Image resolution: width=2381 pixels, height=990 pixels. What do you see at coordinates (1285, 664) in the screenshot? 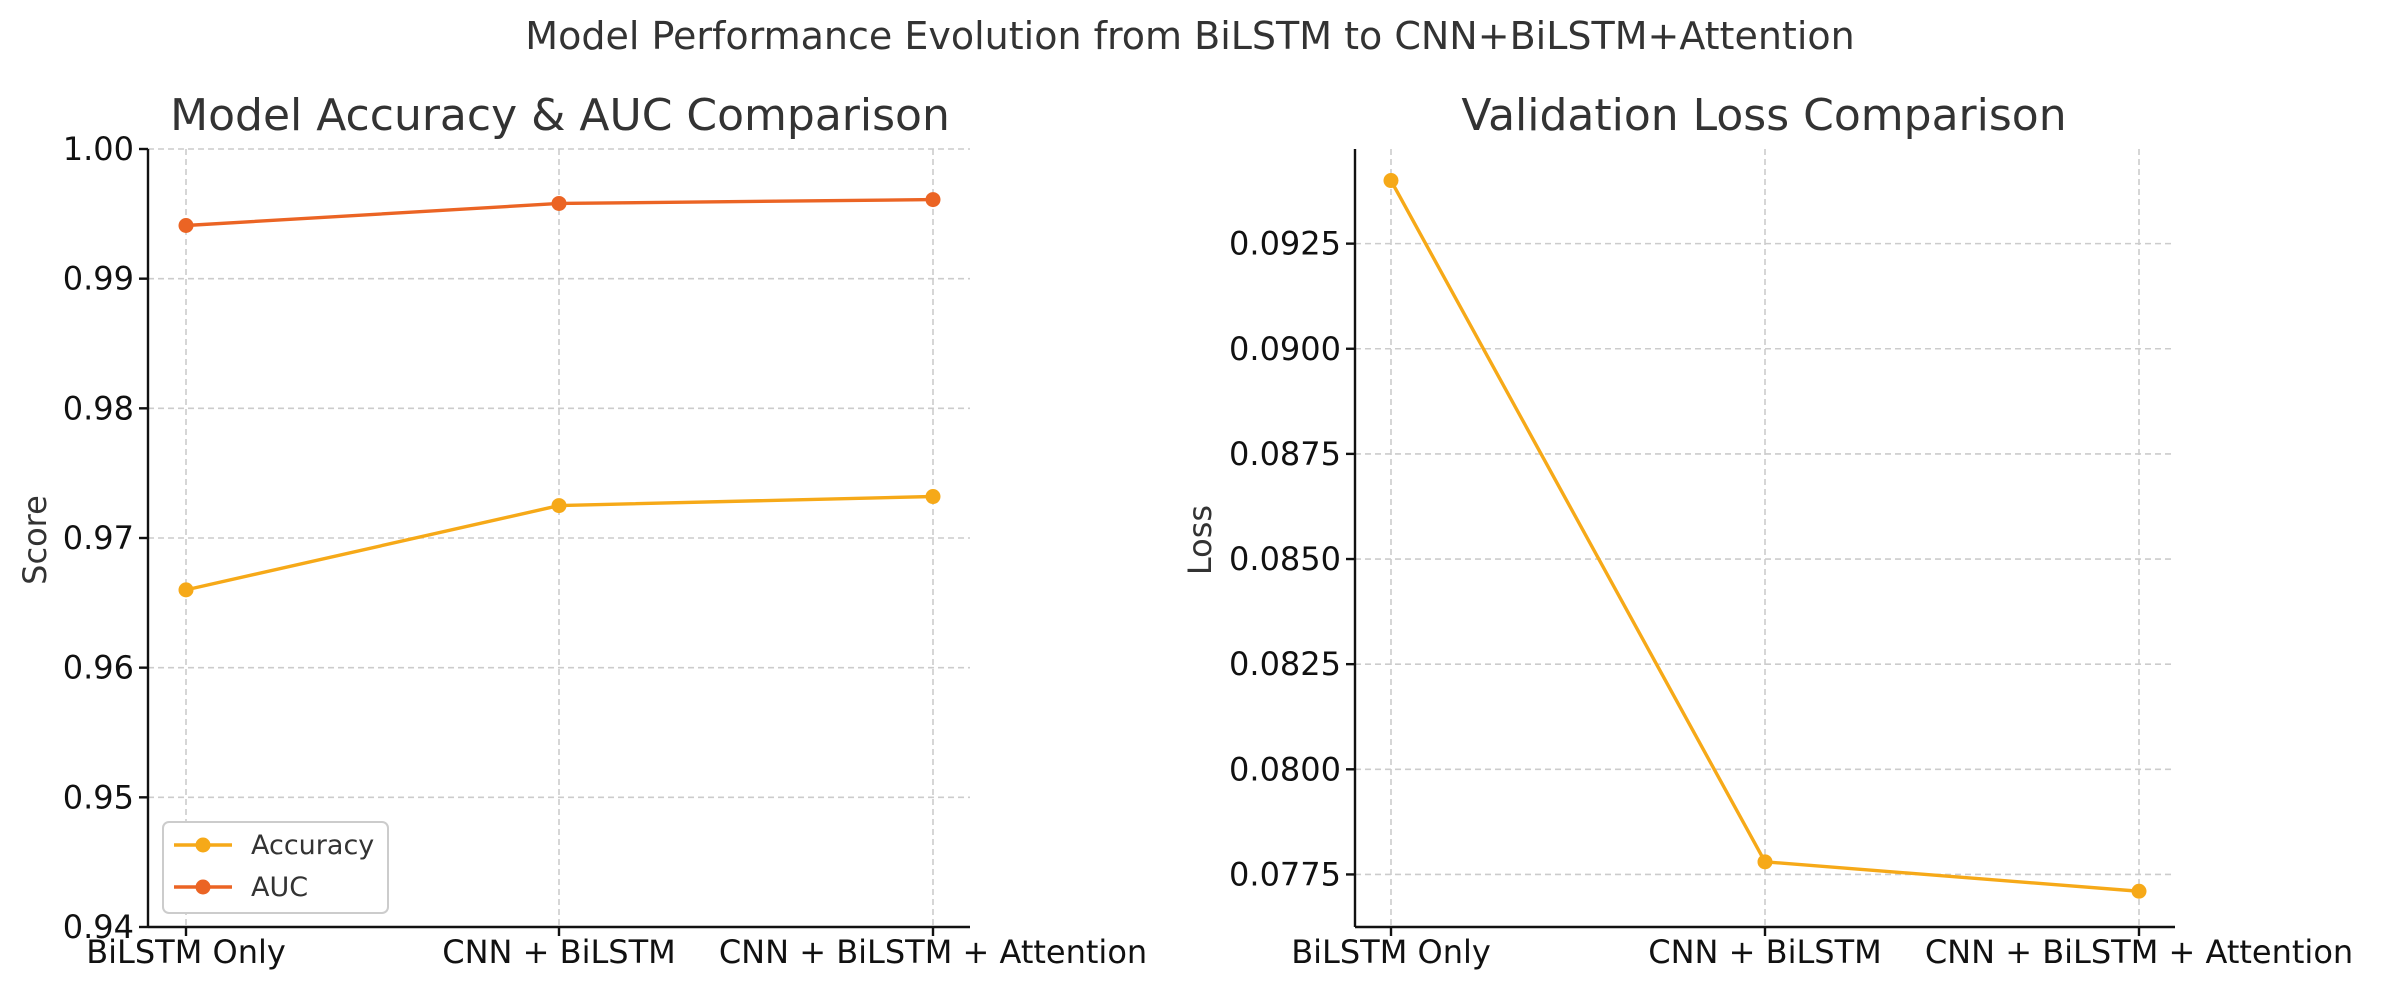
I see `validation-loss-y-tick-label: 0.0825` at bounding box center [1285, 664].